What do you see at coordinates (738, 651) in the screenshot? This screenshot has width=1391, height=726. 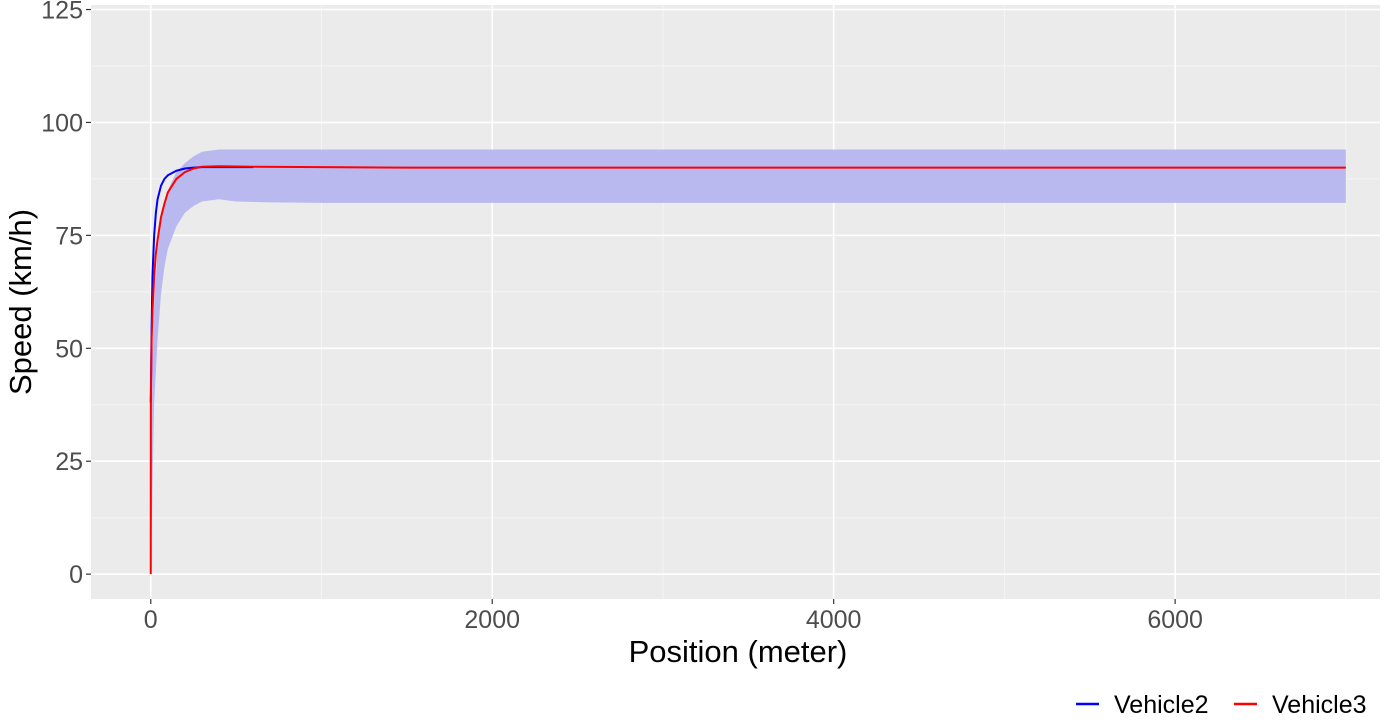 I see `x-axis-title: Position (meter)` at bounding box center [738, 651].